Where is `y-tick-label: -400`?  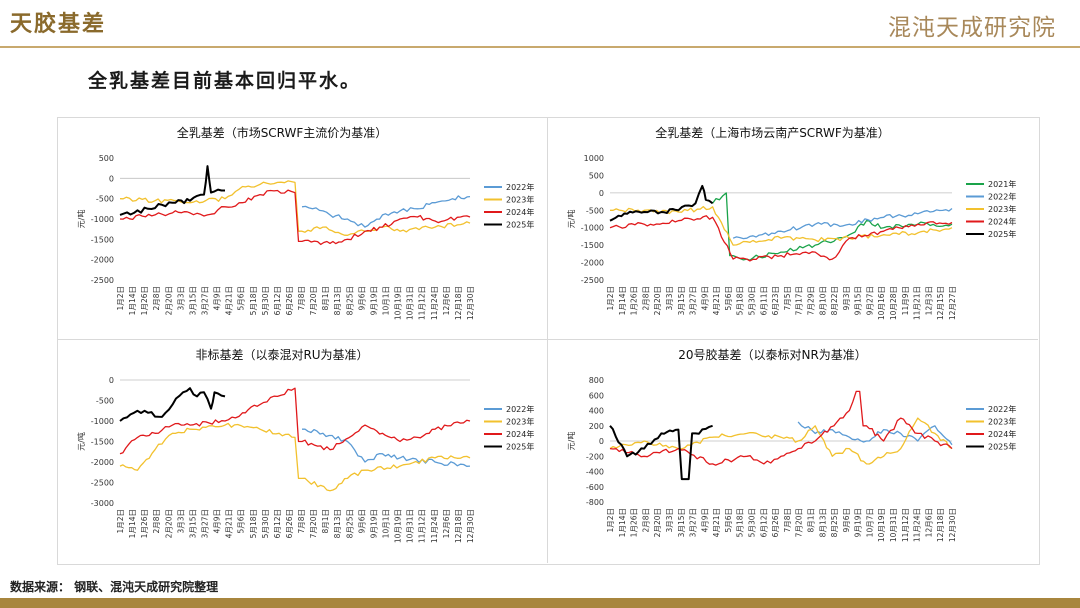 y-tick-label: -400 is located at coordinates (595, 472).